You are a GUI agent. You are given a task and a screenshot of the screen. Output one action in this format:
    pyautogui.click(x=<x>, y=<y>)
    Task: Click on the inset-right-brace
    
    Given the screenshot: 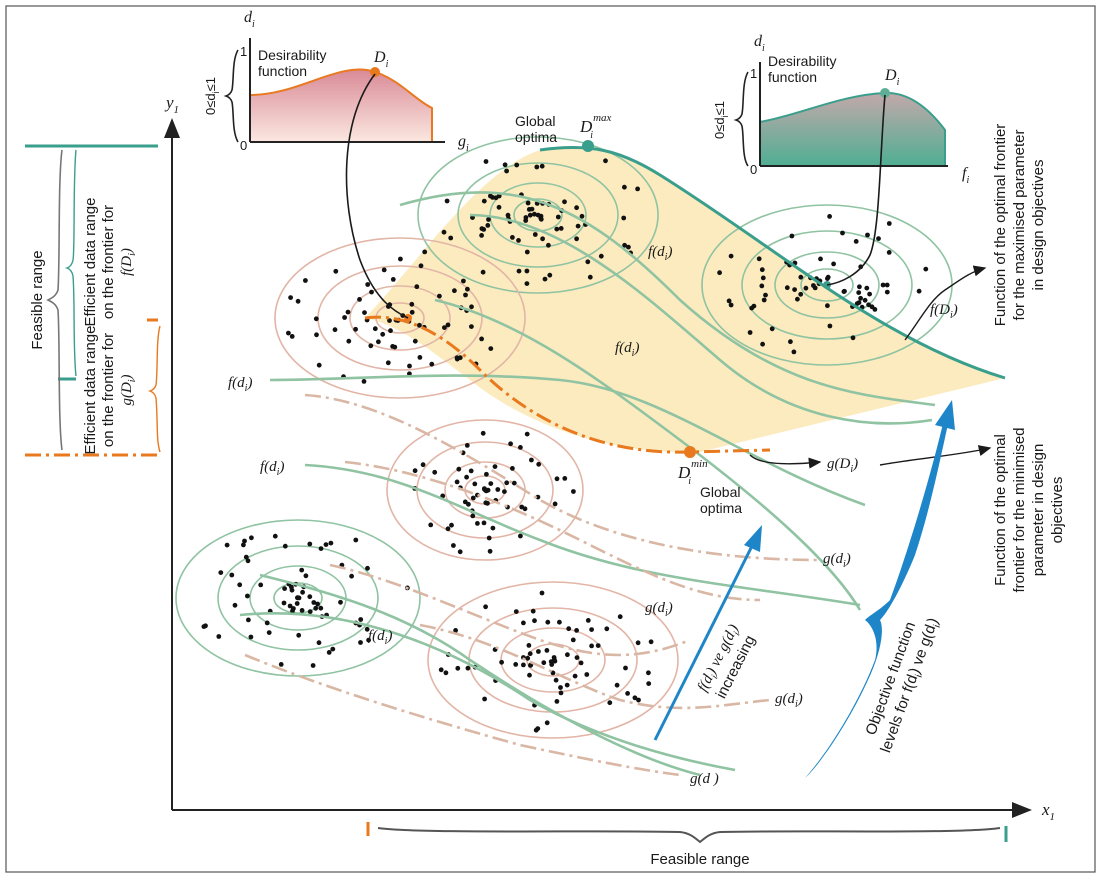 What is the action you would take?
    pyautogui.click(x=741, y=119)
    